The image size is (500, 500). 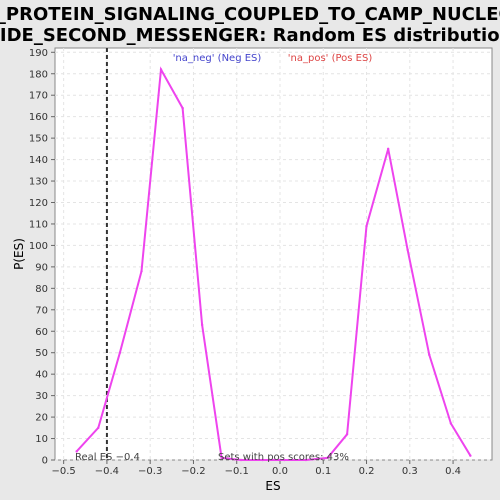 What do you see at coordinates (41, 332) in the screenshot?
I see `y-tick-label: 60` at bounding box center [41, 332].